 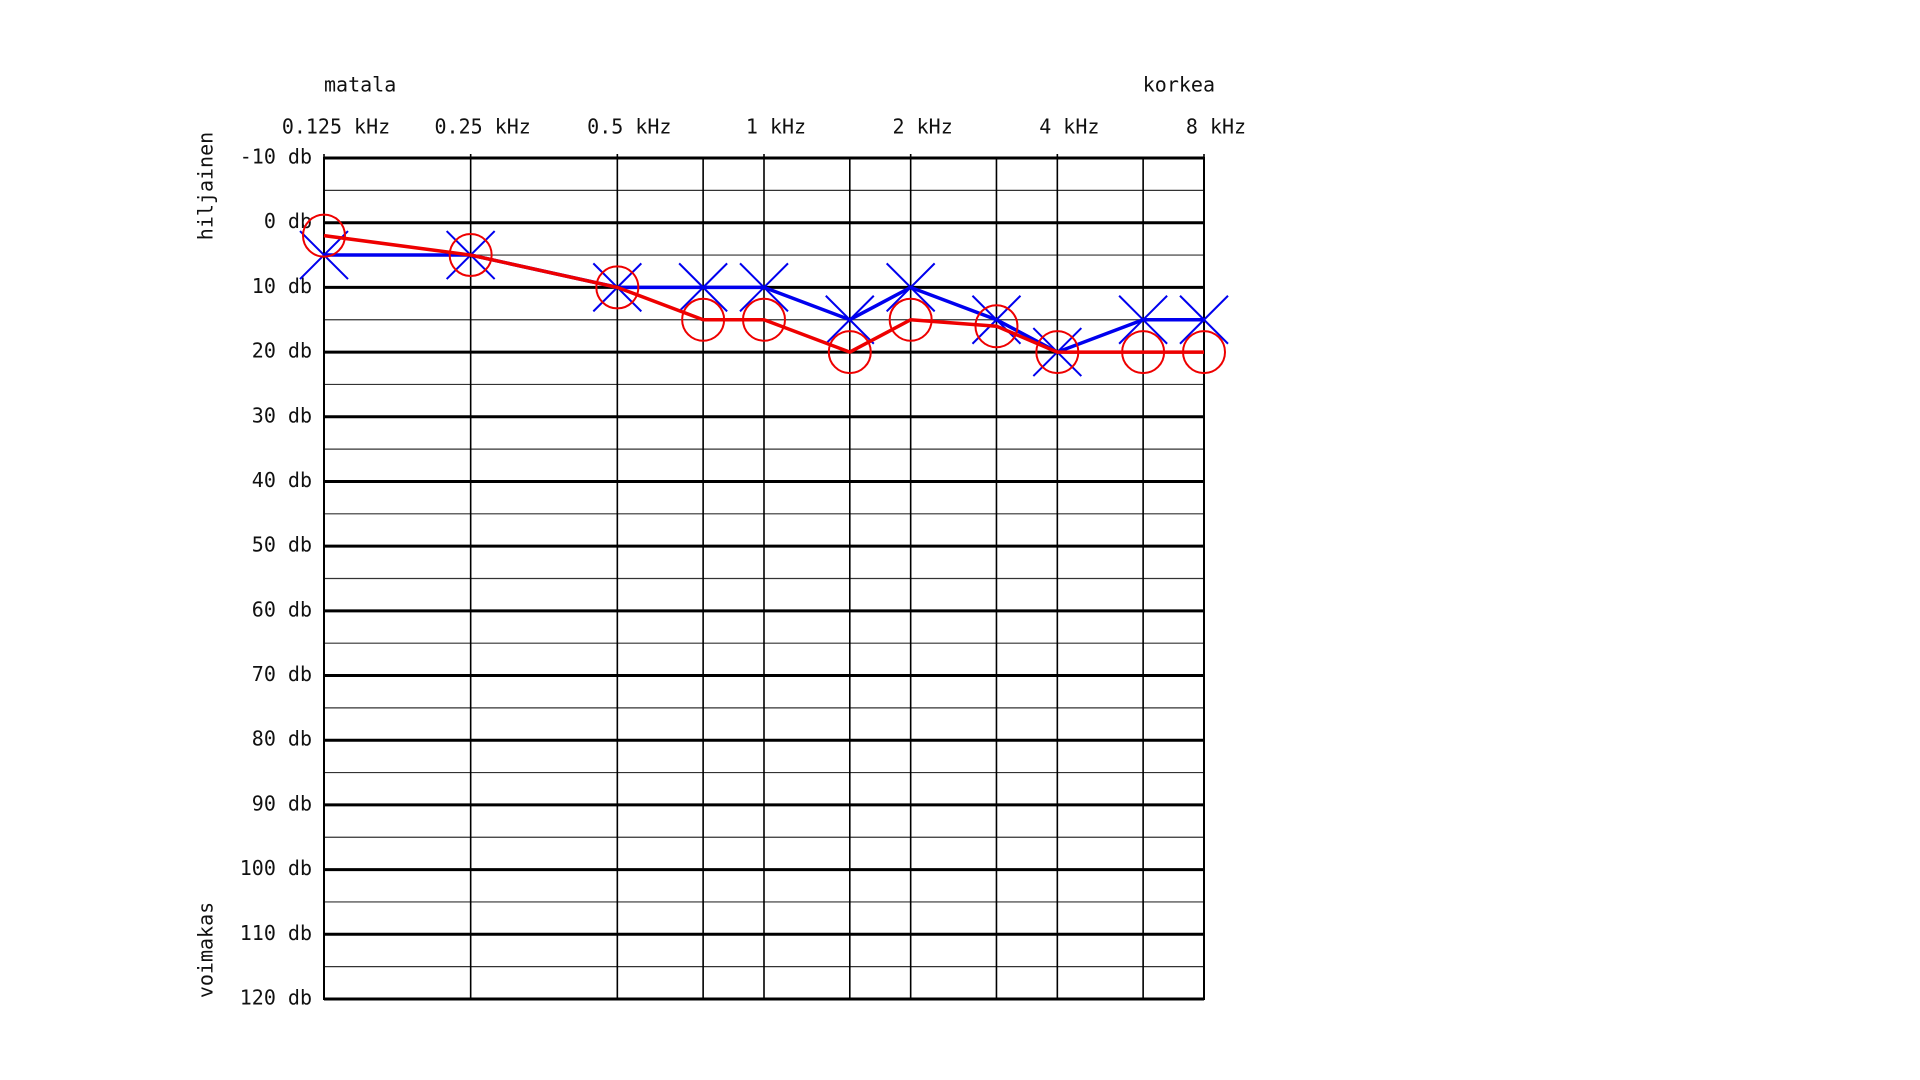 I want to click on series-line, so click(x=763, y=293).